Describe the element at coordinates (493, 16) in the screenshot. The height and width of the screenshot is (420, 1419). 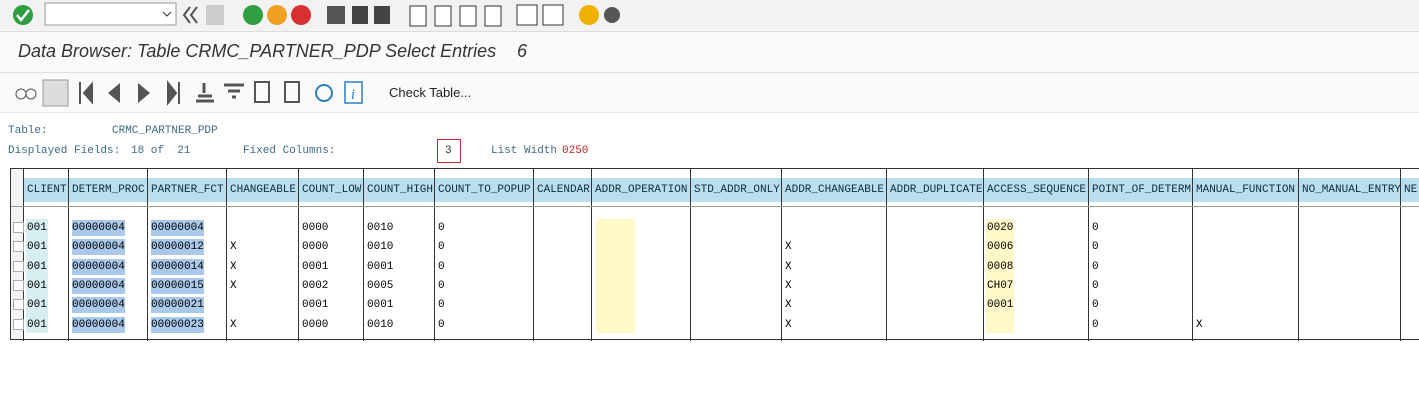
I see `last-page-button` at that location.